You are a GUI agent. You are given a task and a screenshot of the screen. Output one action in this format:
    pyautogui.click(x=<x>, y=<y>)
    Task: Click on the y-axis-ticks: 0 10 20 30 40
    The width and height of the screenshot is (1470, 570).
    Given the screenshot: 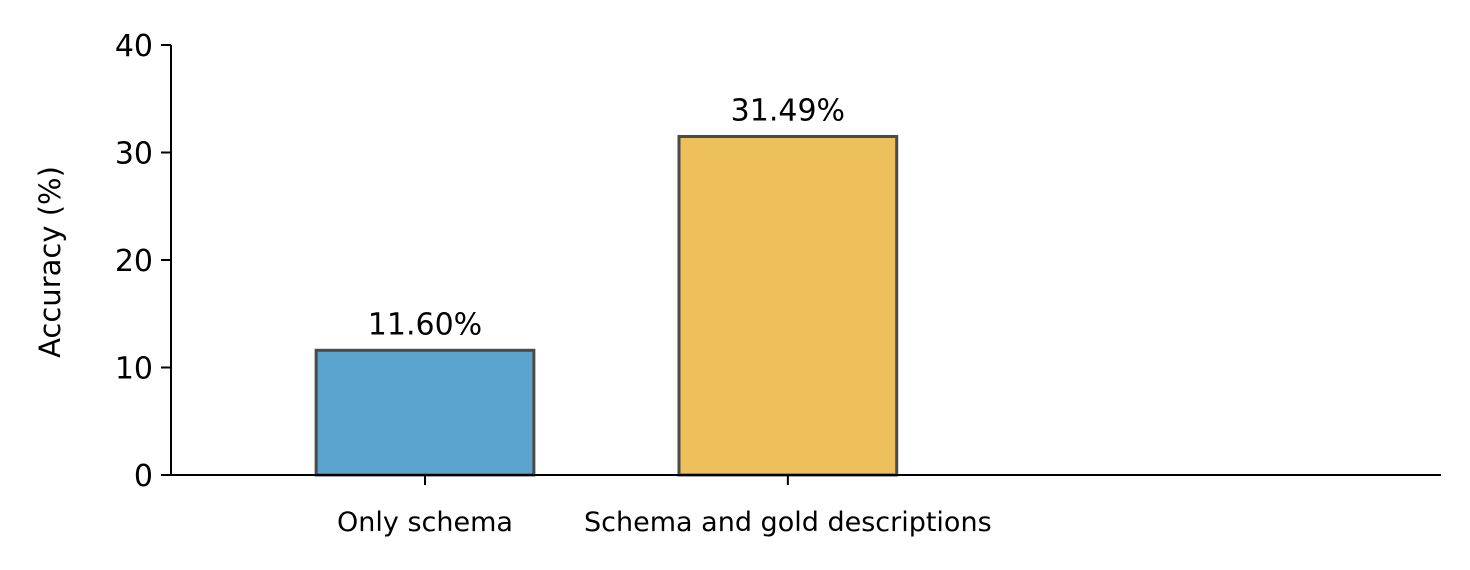 What is the action you would take?
    pyautogui.click(x=143, y=261)
    